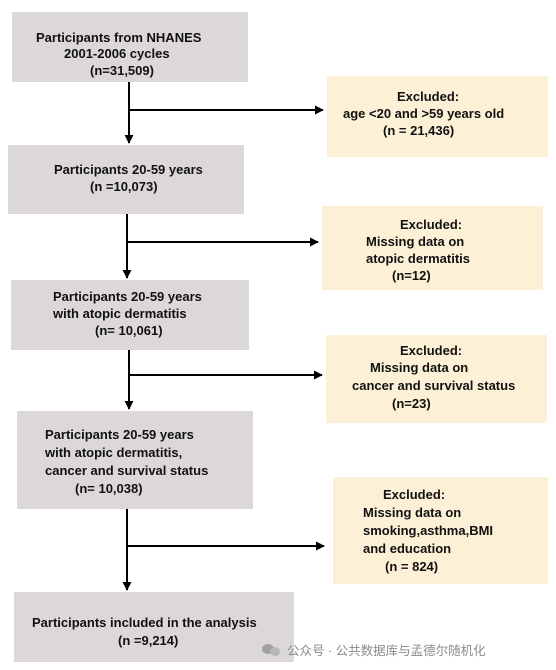 Image resolution: width=556 pixels, height=670 pixels. I want to click on excluded-box-2-line-1: Excluded:, so click(431, 224).